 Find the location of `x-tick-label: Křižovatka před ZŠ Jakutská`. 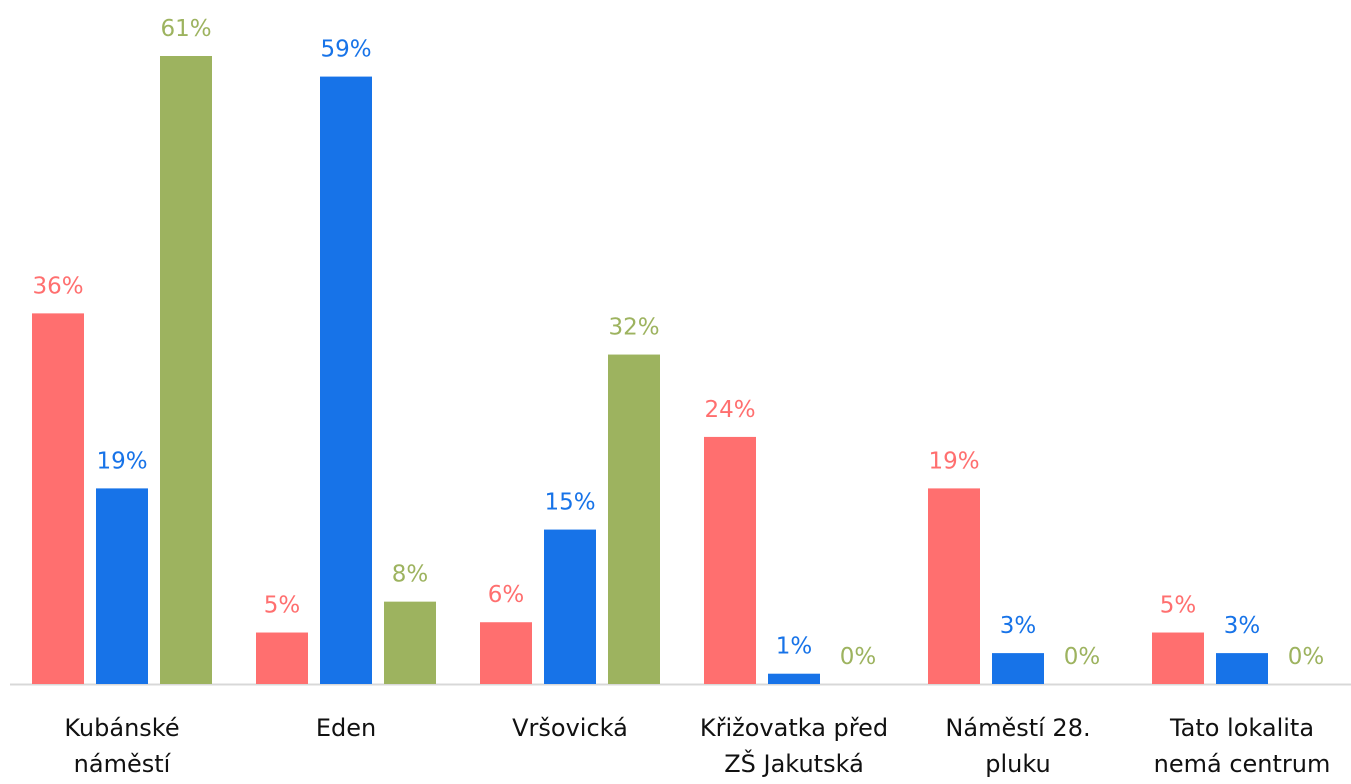

x-tick-label: Křižovatka před ZŠ Jakutská is located at coordinates (794, 746).